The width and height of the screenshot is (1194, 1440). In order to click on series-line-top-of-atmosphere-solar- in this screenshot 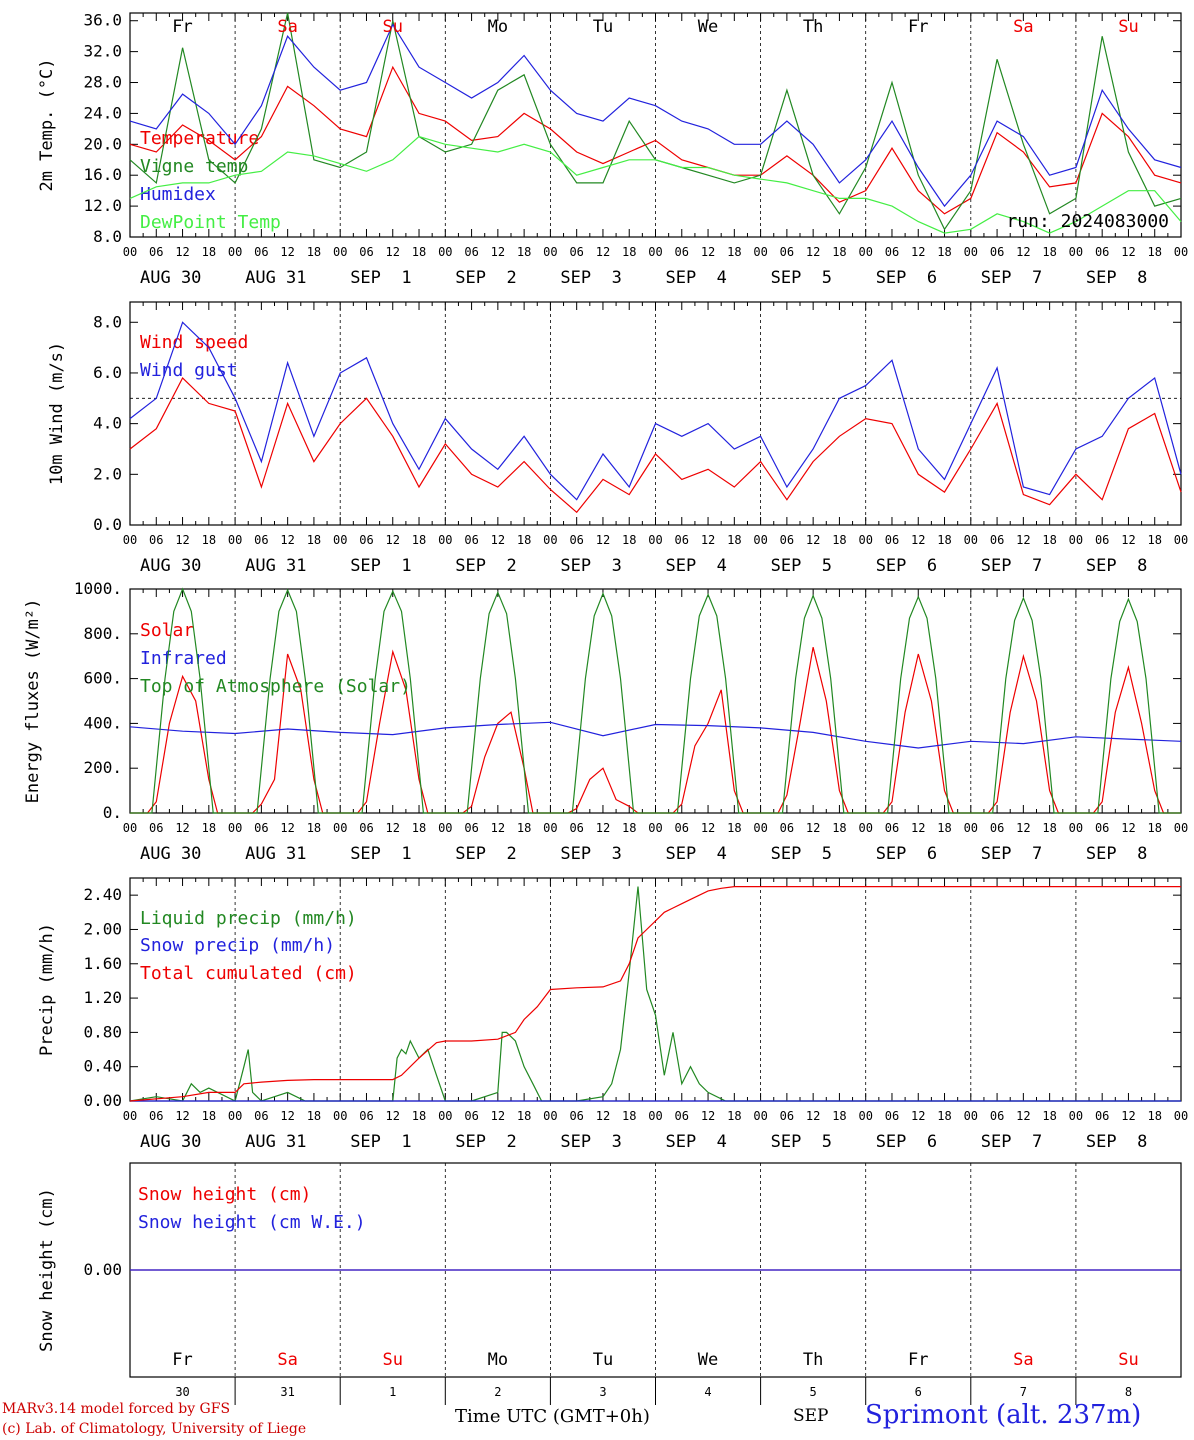, I will do `click(655, 700)`.